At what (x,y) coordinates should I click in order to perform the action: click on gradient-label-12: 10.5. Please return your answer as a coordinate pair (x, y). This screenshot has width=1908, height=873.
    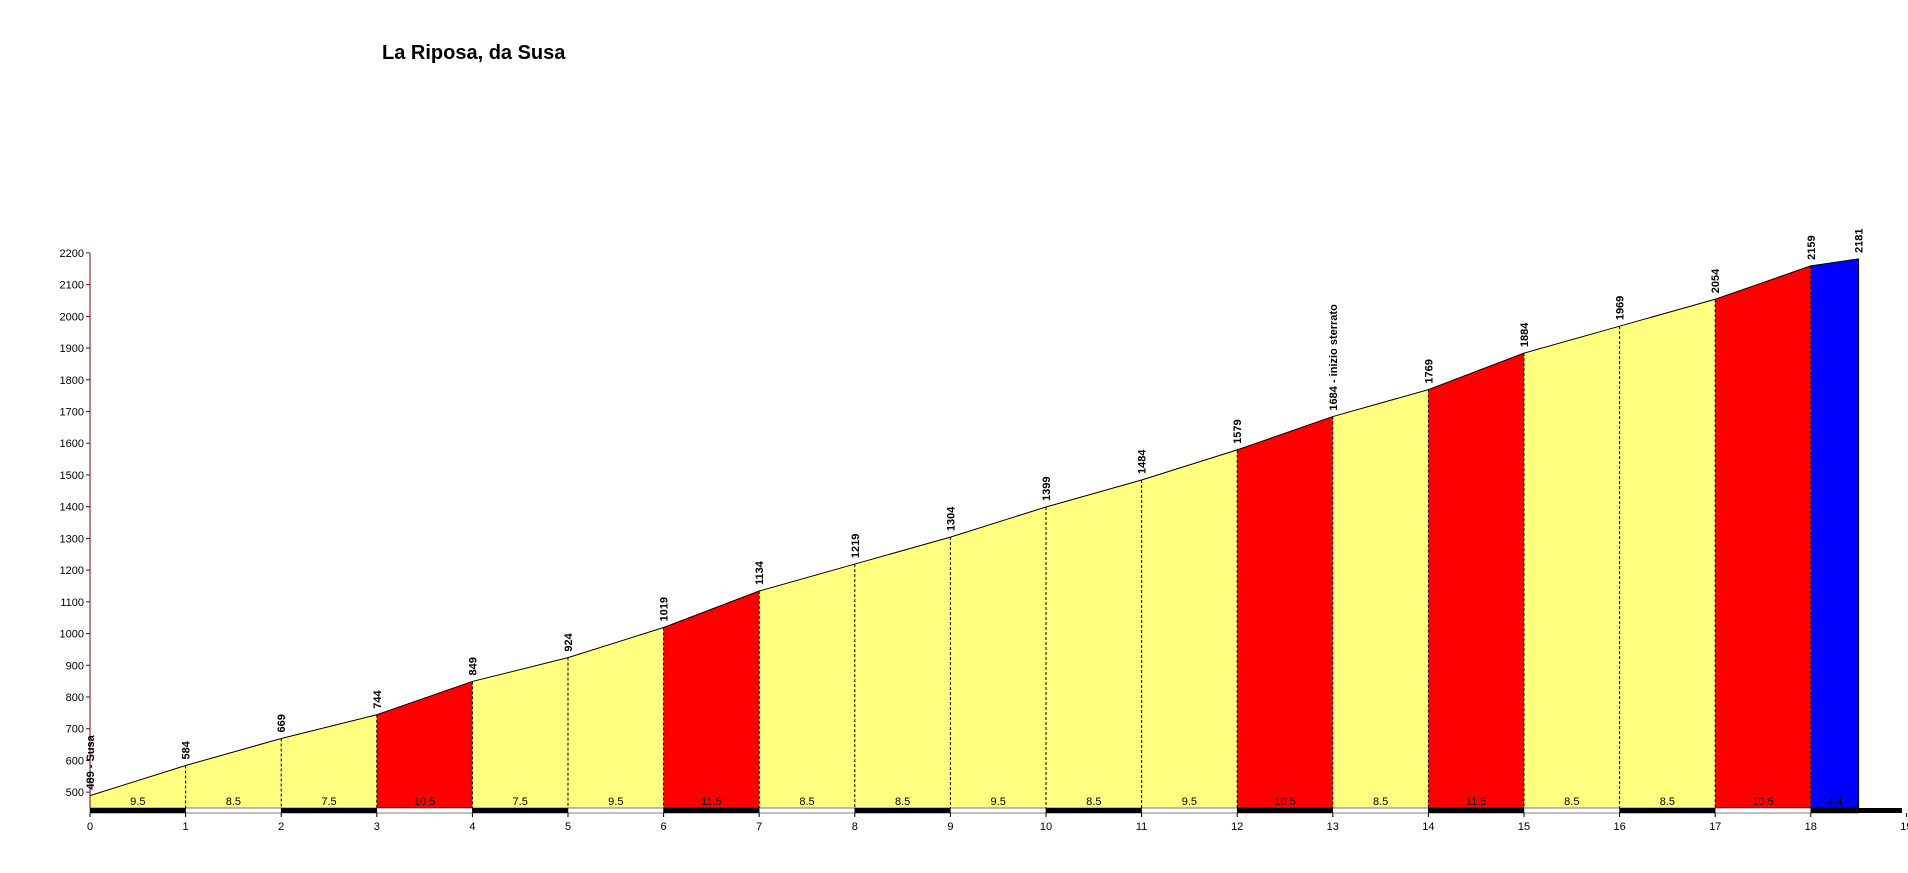
    Looking at the image, I should click on (1284, 802).